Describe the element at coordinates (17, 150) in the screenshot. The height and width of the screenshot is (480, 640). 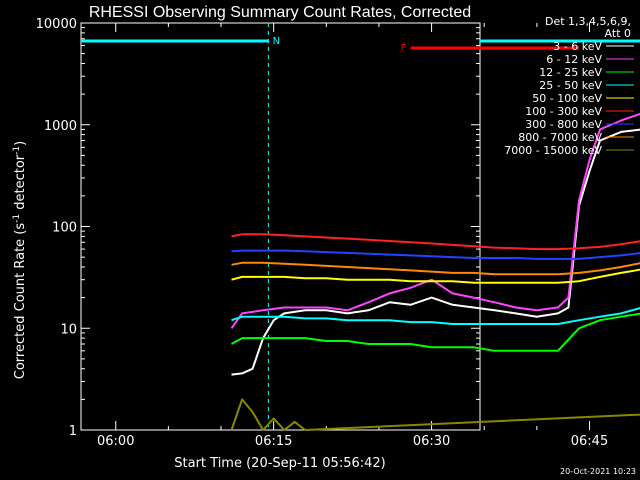
I see `y-axis-label-sup2: -1` at that location.